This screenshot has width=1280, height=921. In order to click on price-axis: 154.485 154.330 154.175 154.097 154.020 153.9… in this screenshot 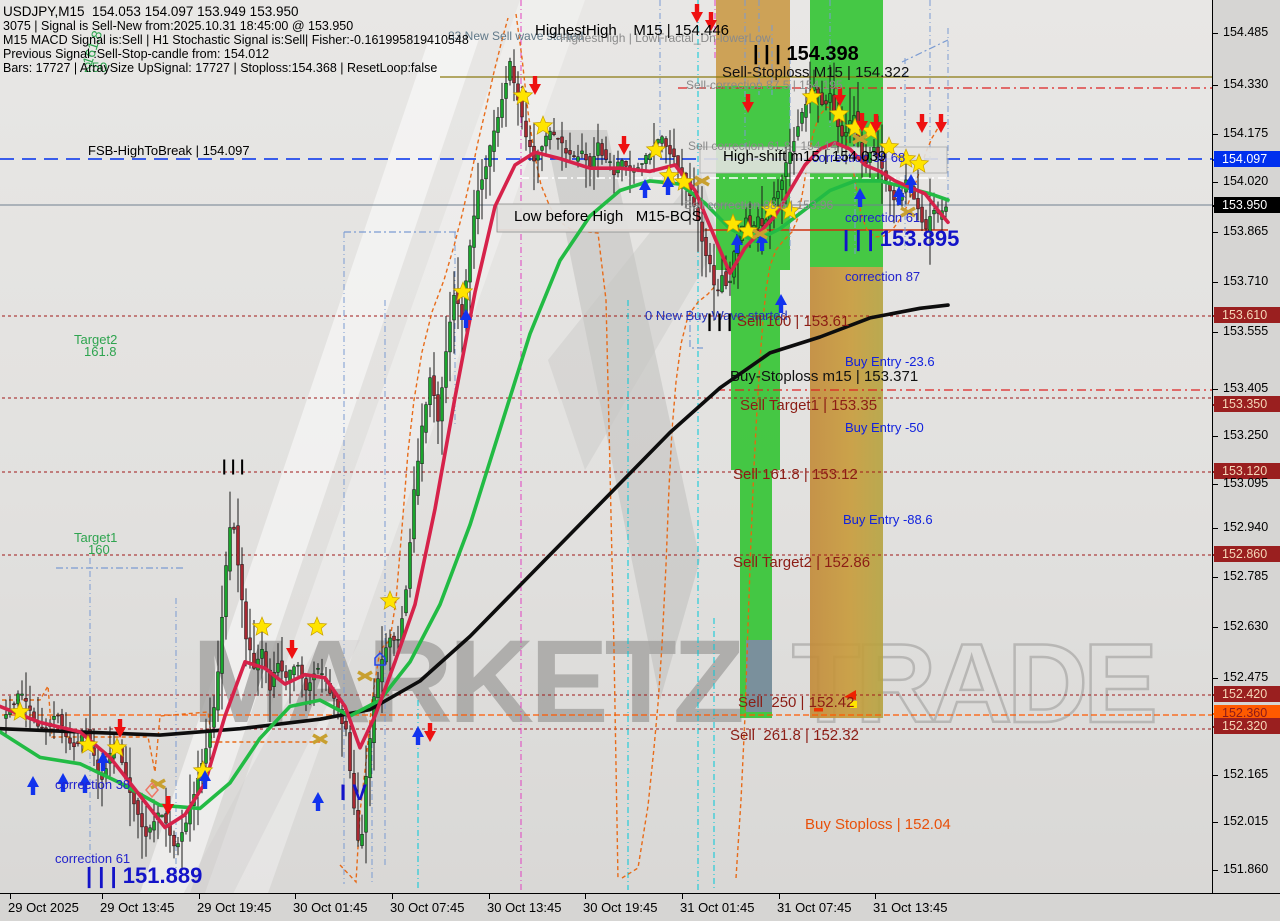, I will do `click(1246, 446)`.